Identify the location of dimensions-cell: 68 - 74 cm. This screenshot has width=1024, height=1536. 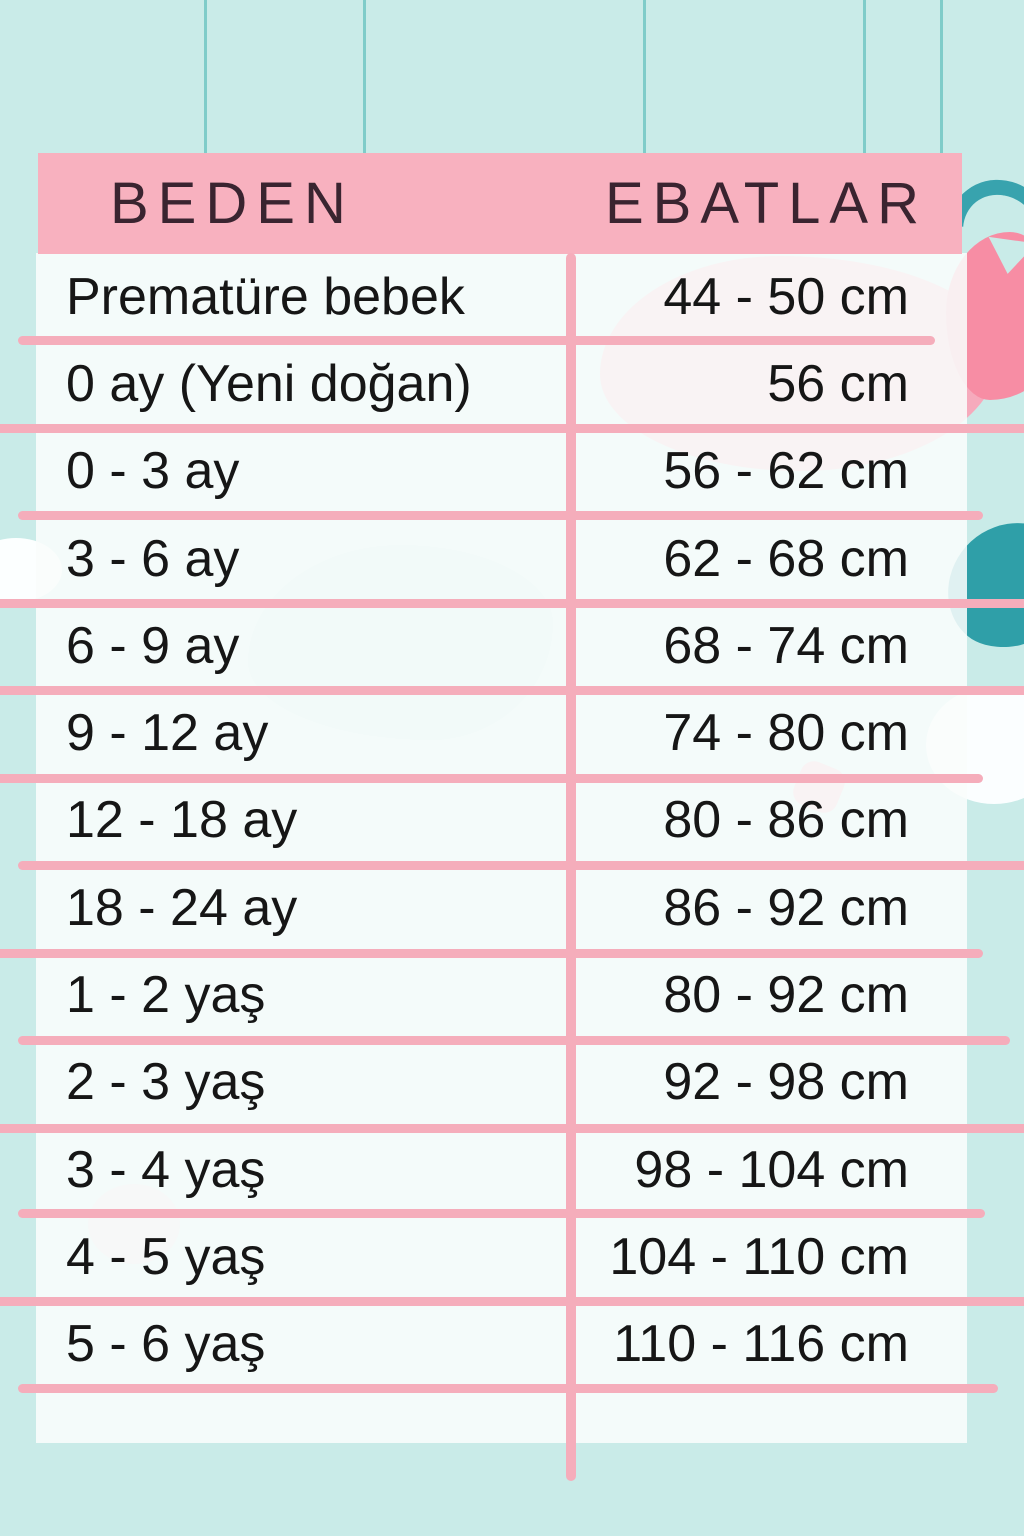
(786, 645).